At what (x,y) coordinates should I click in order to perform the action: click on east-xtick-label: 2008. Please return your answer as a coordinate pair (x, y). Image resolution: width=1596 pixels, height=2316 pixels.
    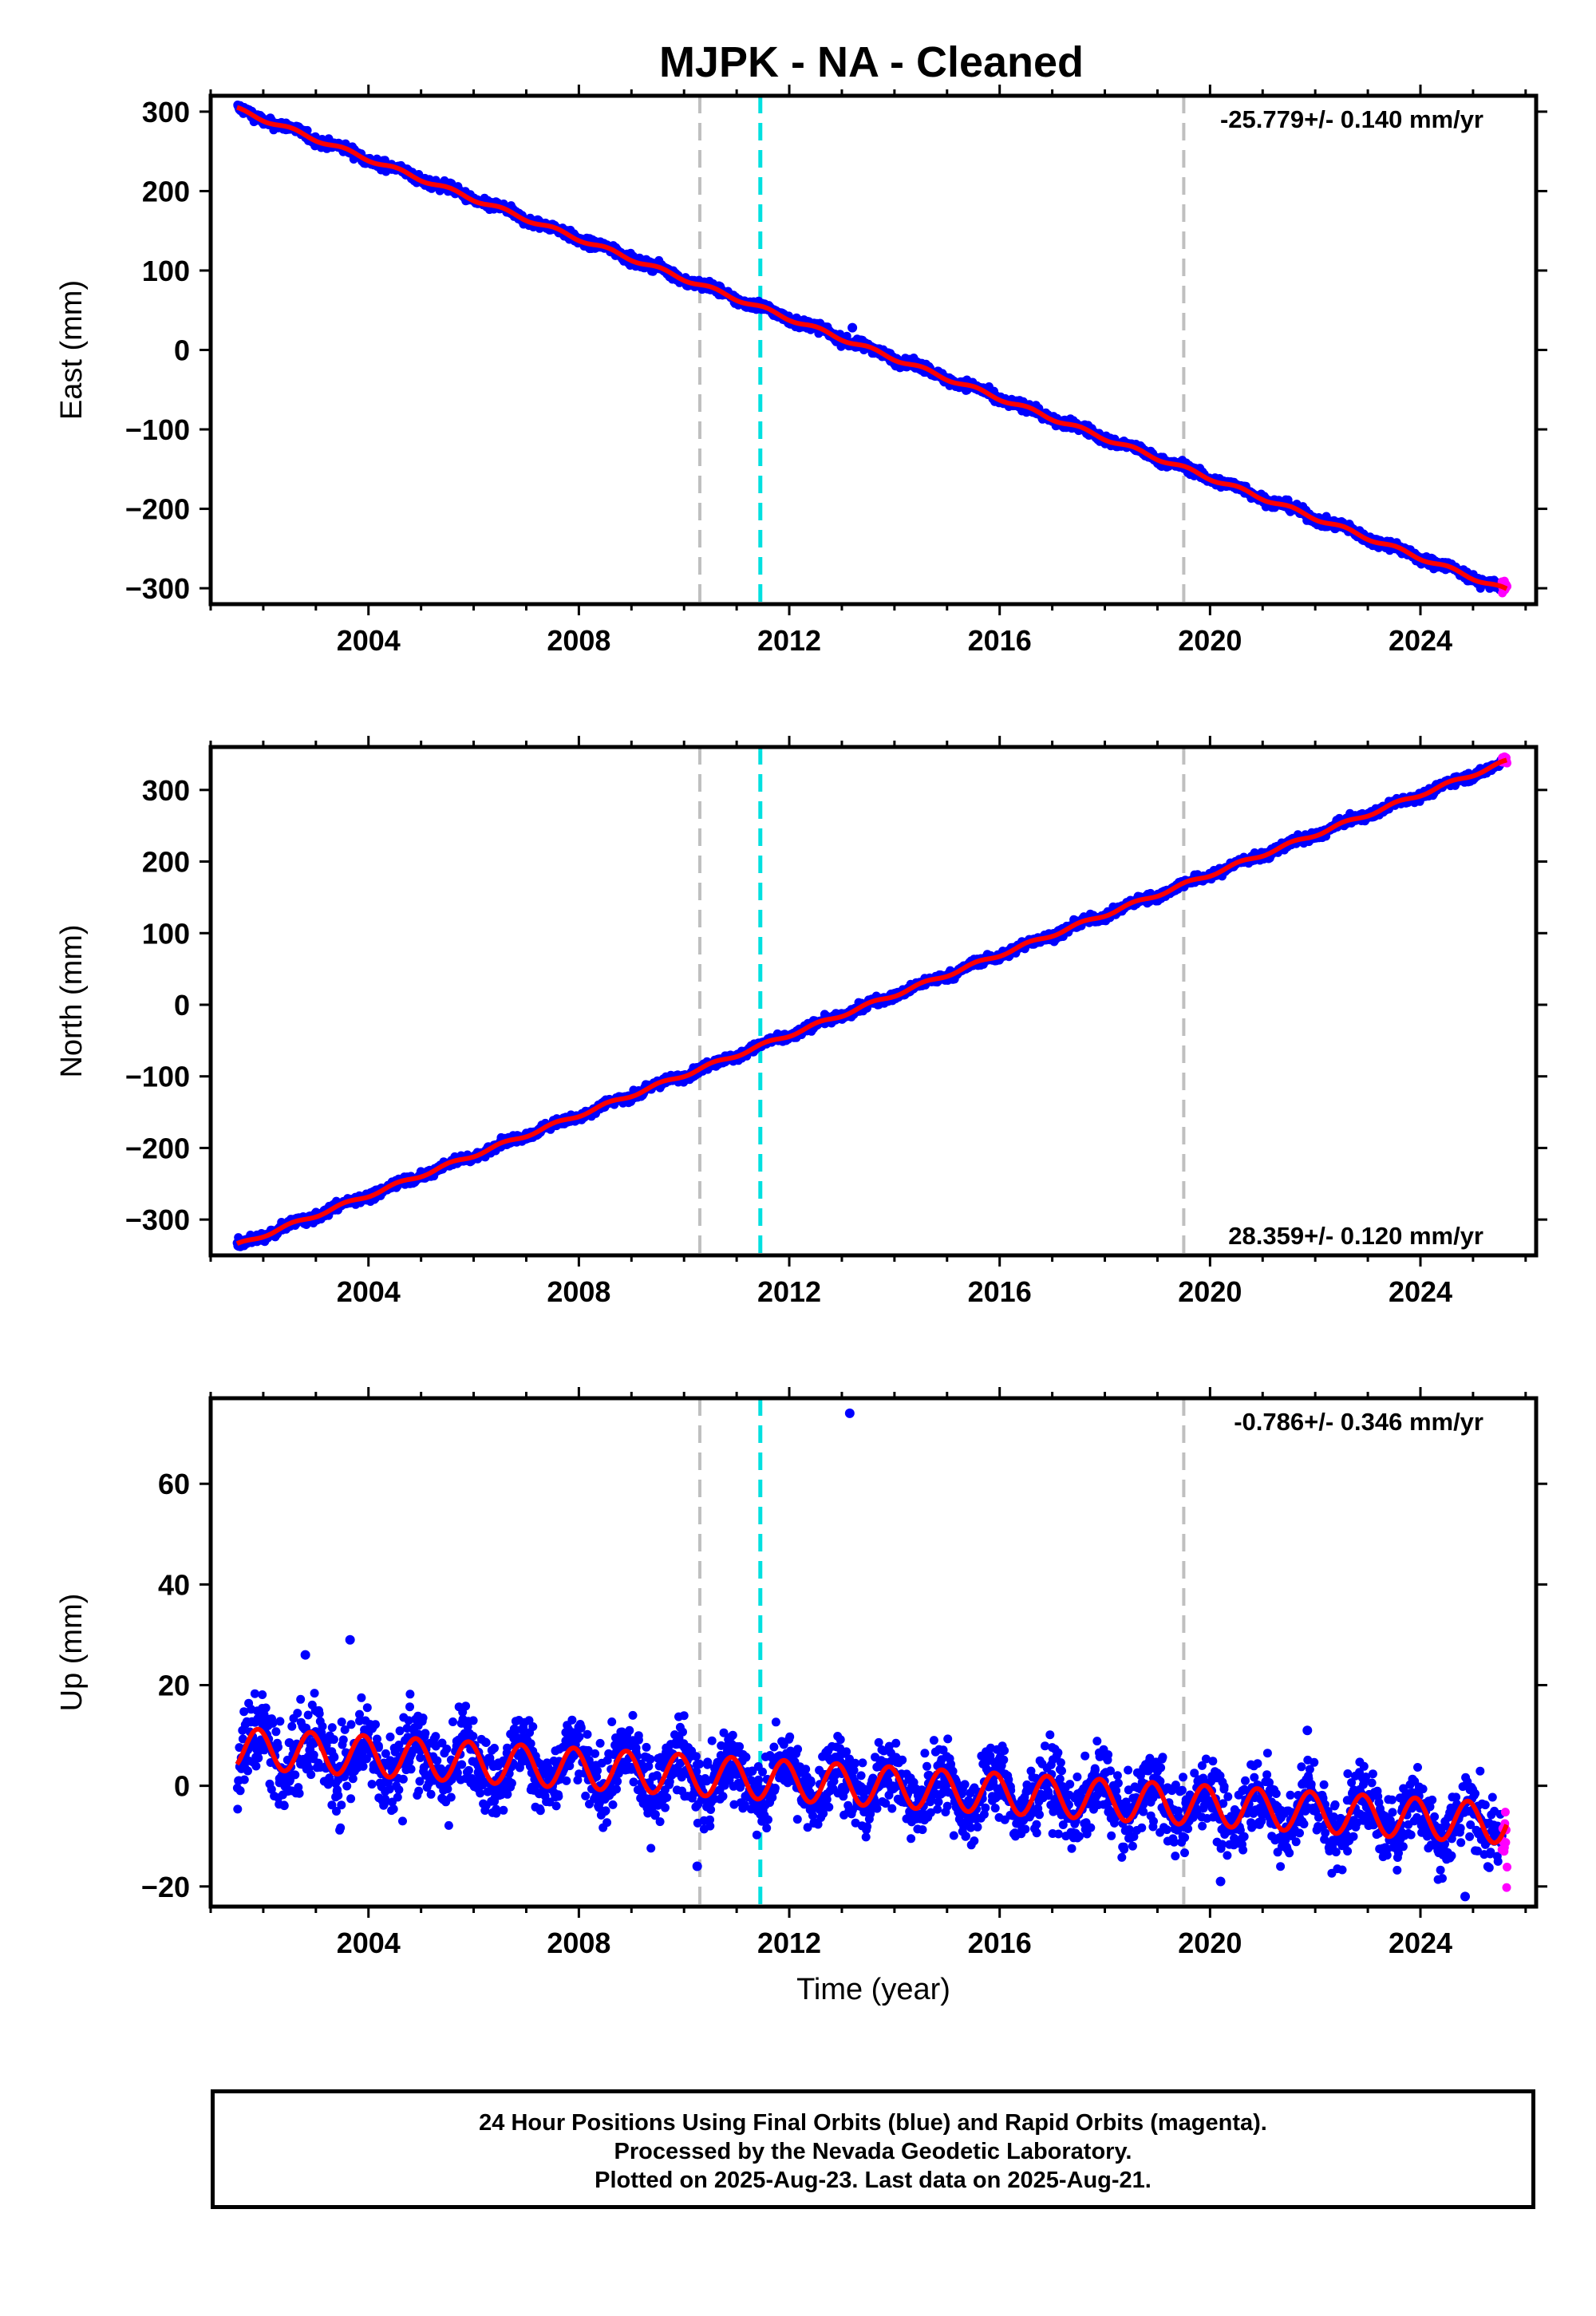
    Looking at the image, I should click on (578, 640).